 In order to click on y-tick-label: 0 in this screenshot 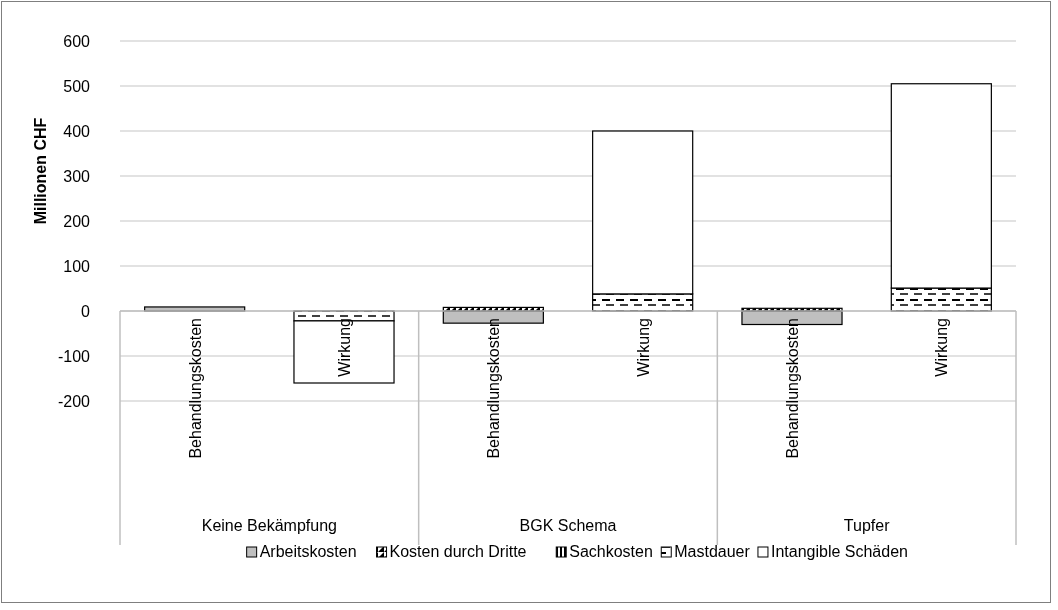, I will do `click(86, 311)`.